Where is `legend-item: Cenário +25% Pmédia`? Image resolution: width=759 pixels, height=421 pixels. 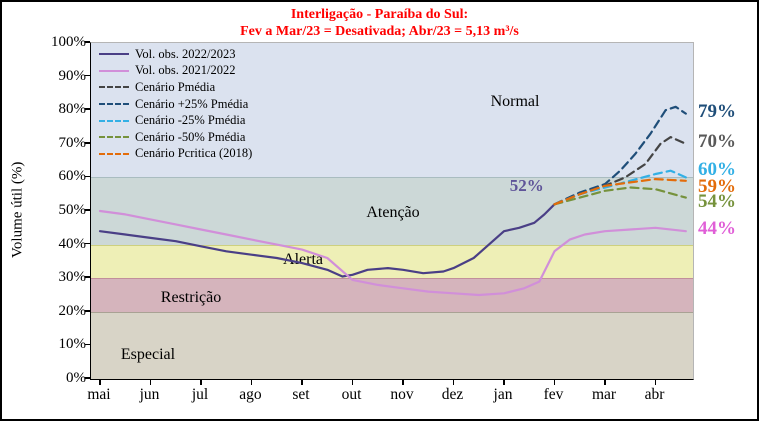 legend-item: Cenário +25% Pmédia is located at coordinates (175, 104).